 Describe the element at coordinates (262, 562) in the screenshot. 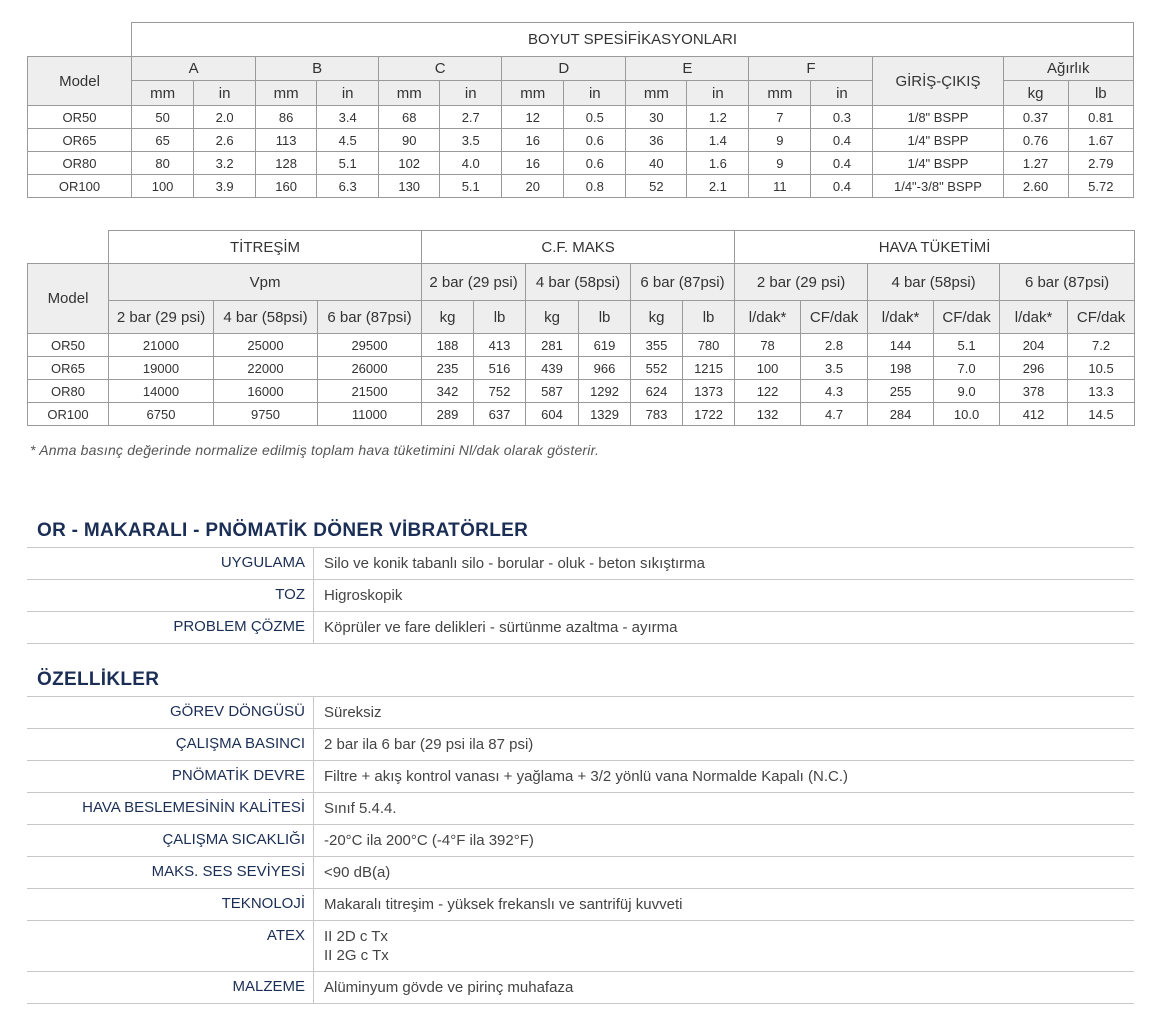

I see `spec-label: UYGULAMA` at that location.